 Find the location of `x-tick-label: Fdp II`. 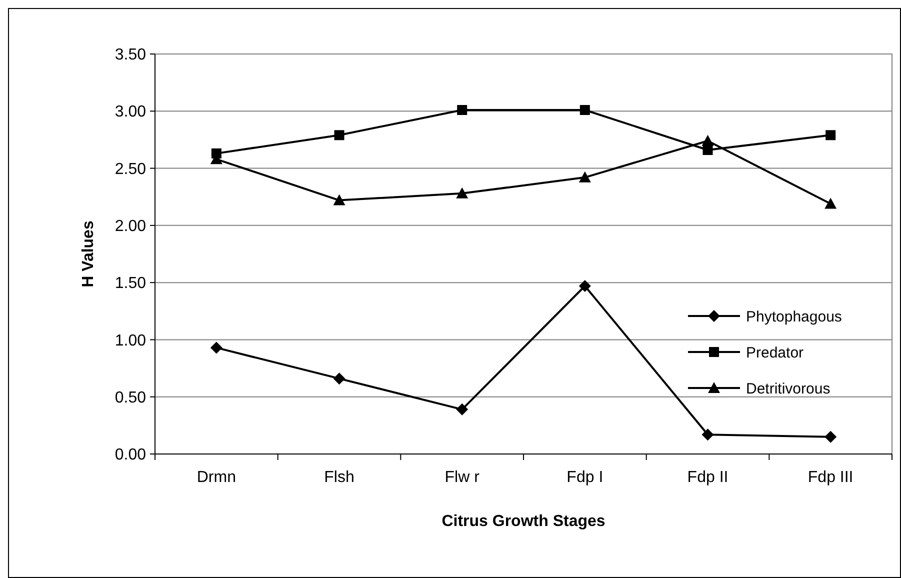

x-tick-label: Fdp II is located at coordinates (707, 477).